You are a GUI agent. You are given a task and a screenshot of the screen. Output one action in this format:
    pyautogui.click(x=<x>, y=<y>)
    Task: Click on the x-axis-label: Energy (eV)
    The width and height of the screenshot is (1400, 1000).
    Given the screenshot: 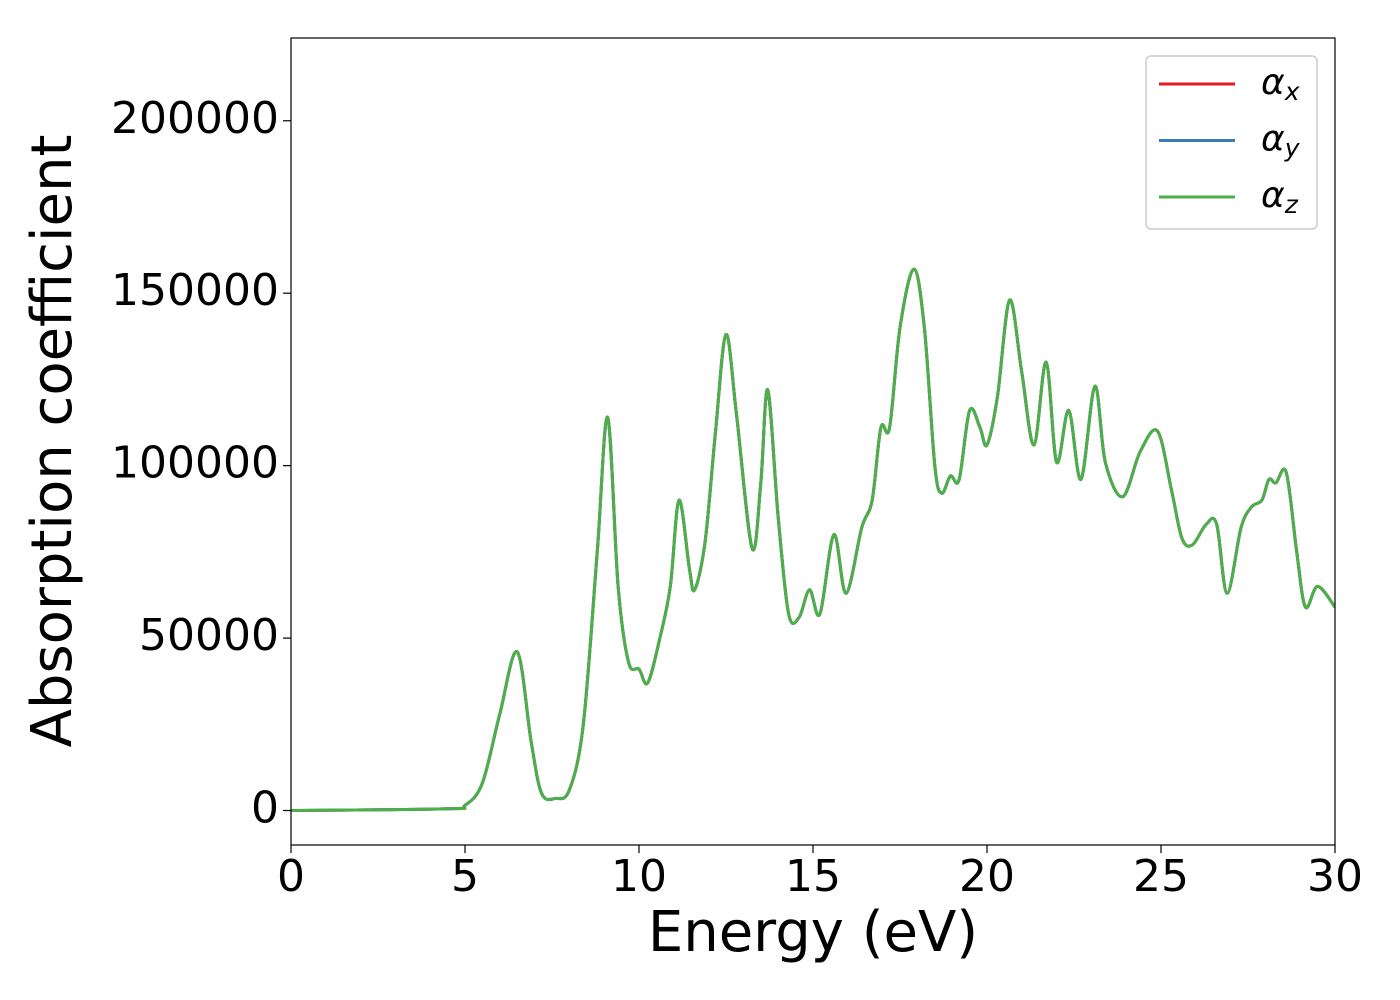 What is the action you would take?
    pyautogui.click(x=813, y=932)
    